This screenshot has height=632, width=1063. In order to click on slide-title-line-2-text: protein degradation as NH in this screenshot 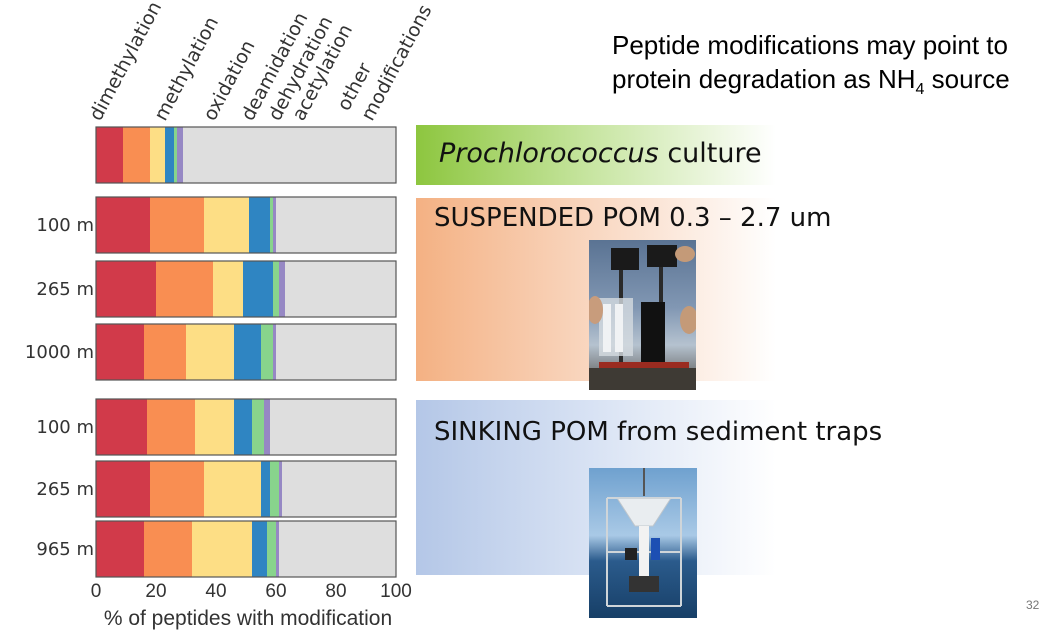, I will do `click(764, 79)`.